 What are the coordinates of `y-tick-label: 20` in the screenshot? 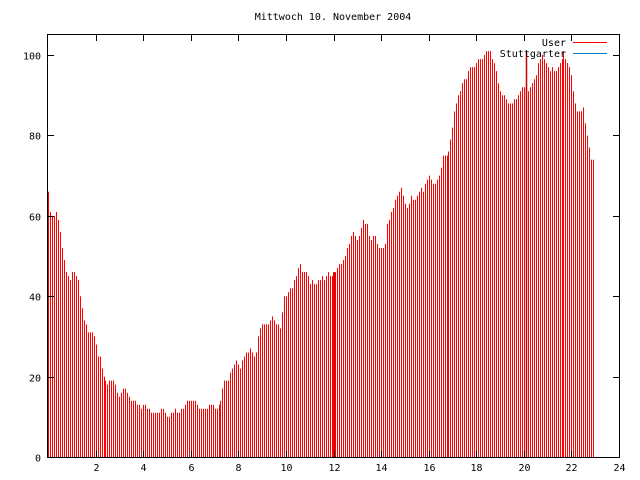 It's located at (35, 379).